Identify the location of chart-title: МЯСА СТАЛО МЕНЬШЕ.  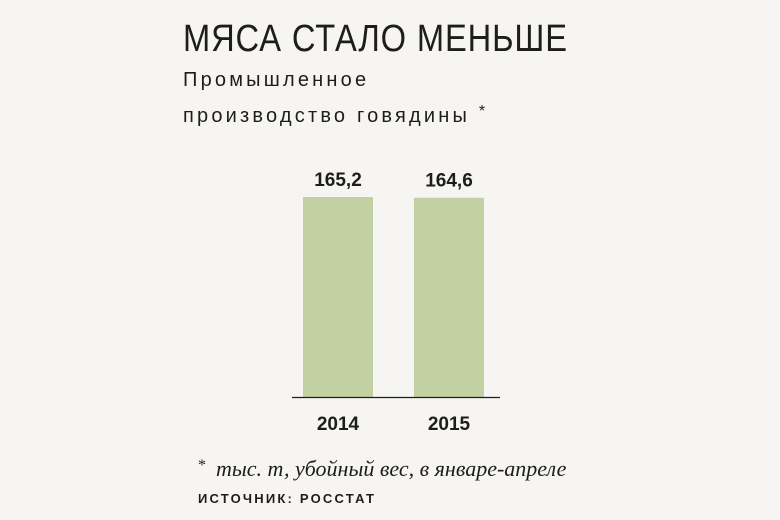
(375, 39).